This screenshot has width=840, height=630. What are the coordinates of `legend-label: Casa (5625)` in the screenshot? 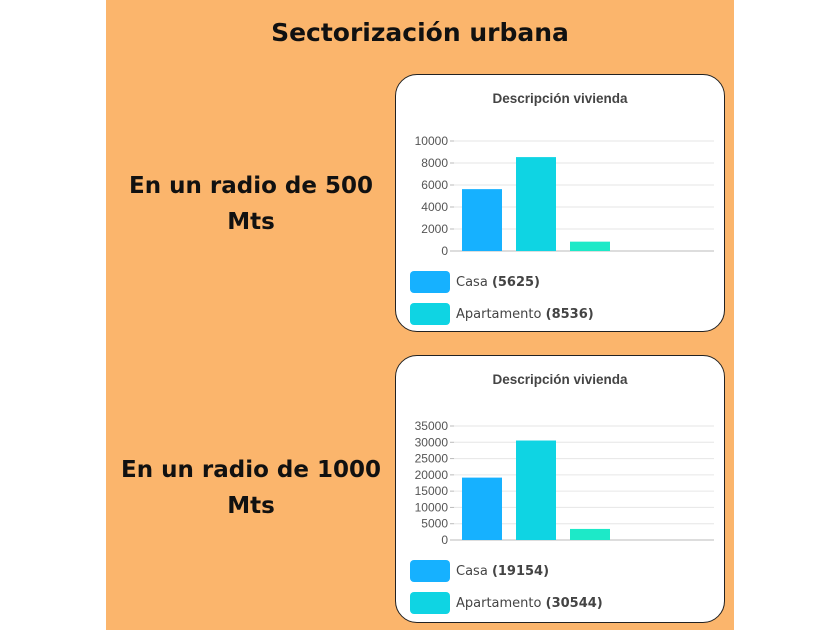 It's located at (498, 282).